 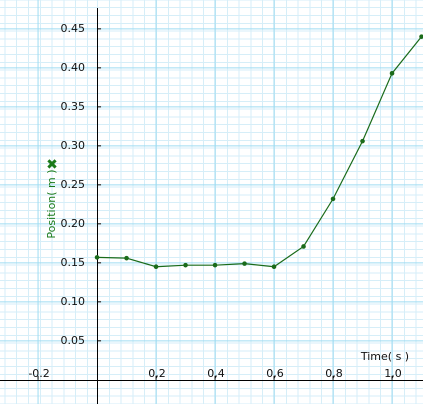 What do you see at coordinates (73, 223) in the screenshot?
I see `y-tick-label: 0.20` at bounding box center [73, 223].